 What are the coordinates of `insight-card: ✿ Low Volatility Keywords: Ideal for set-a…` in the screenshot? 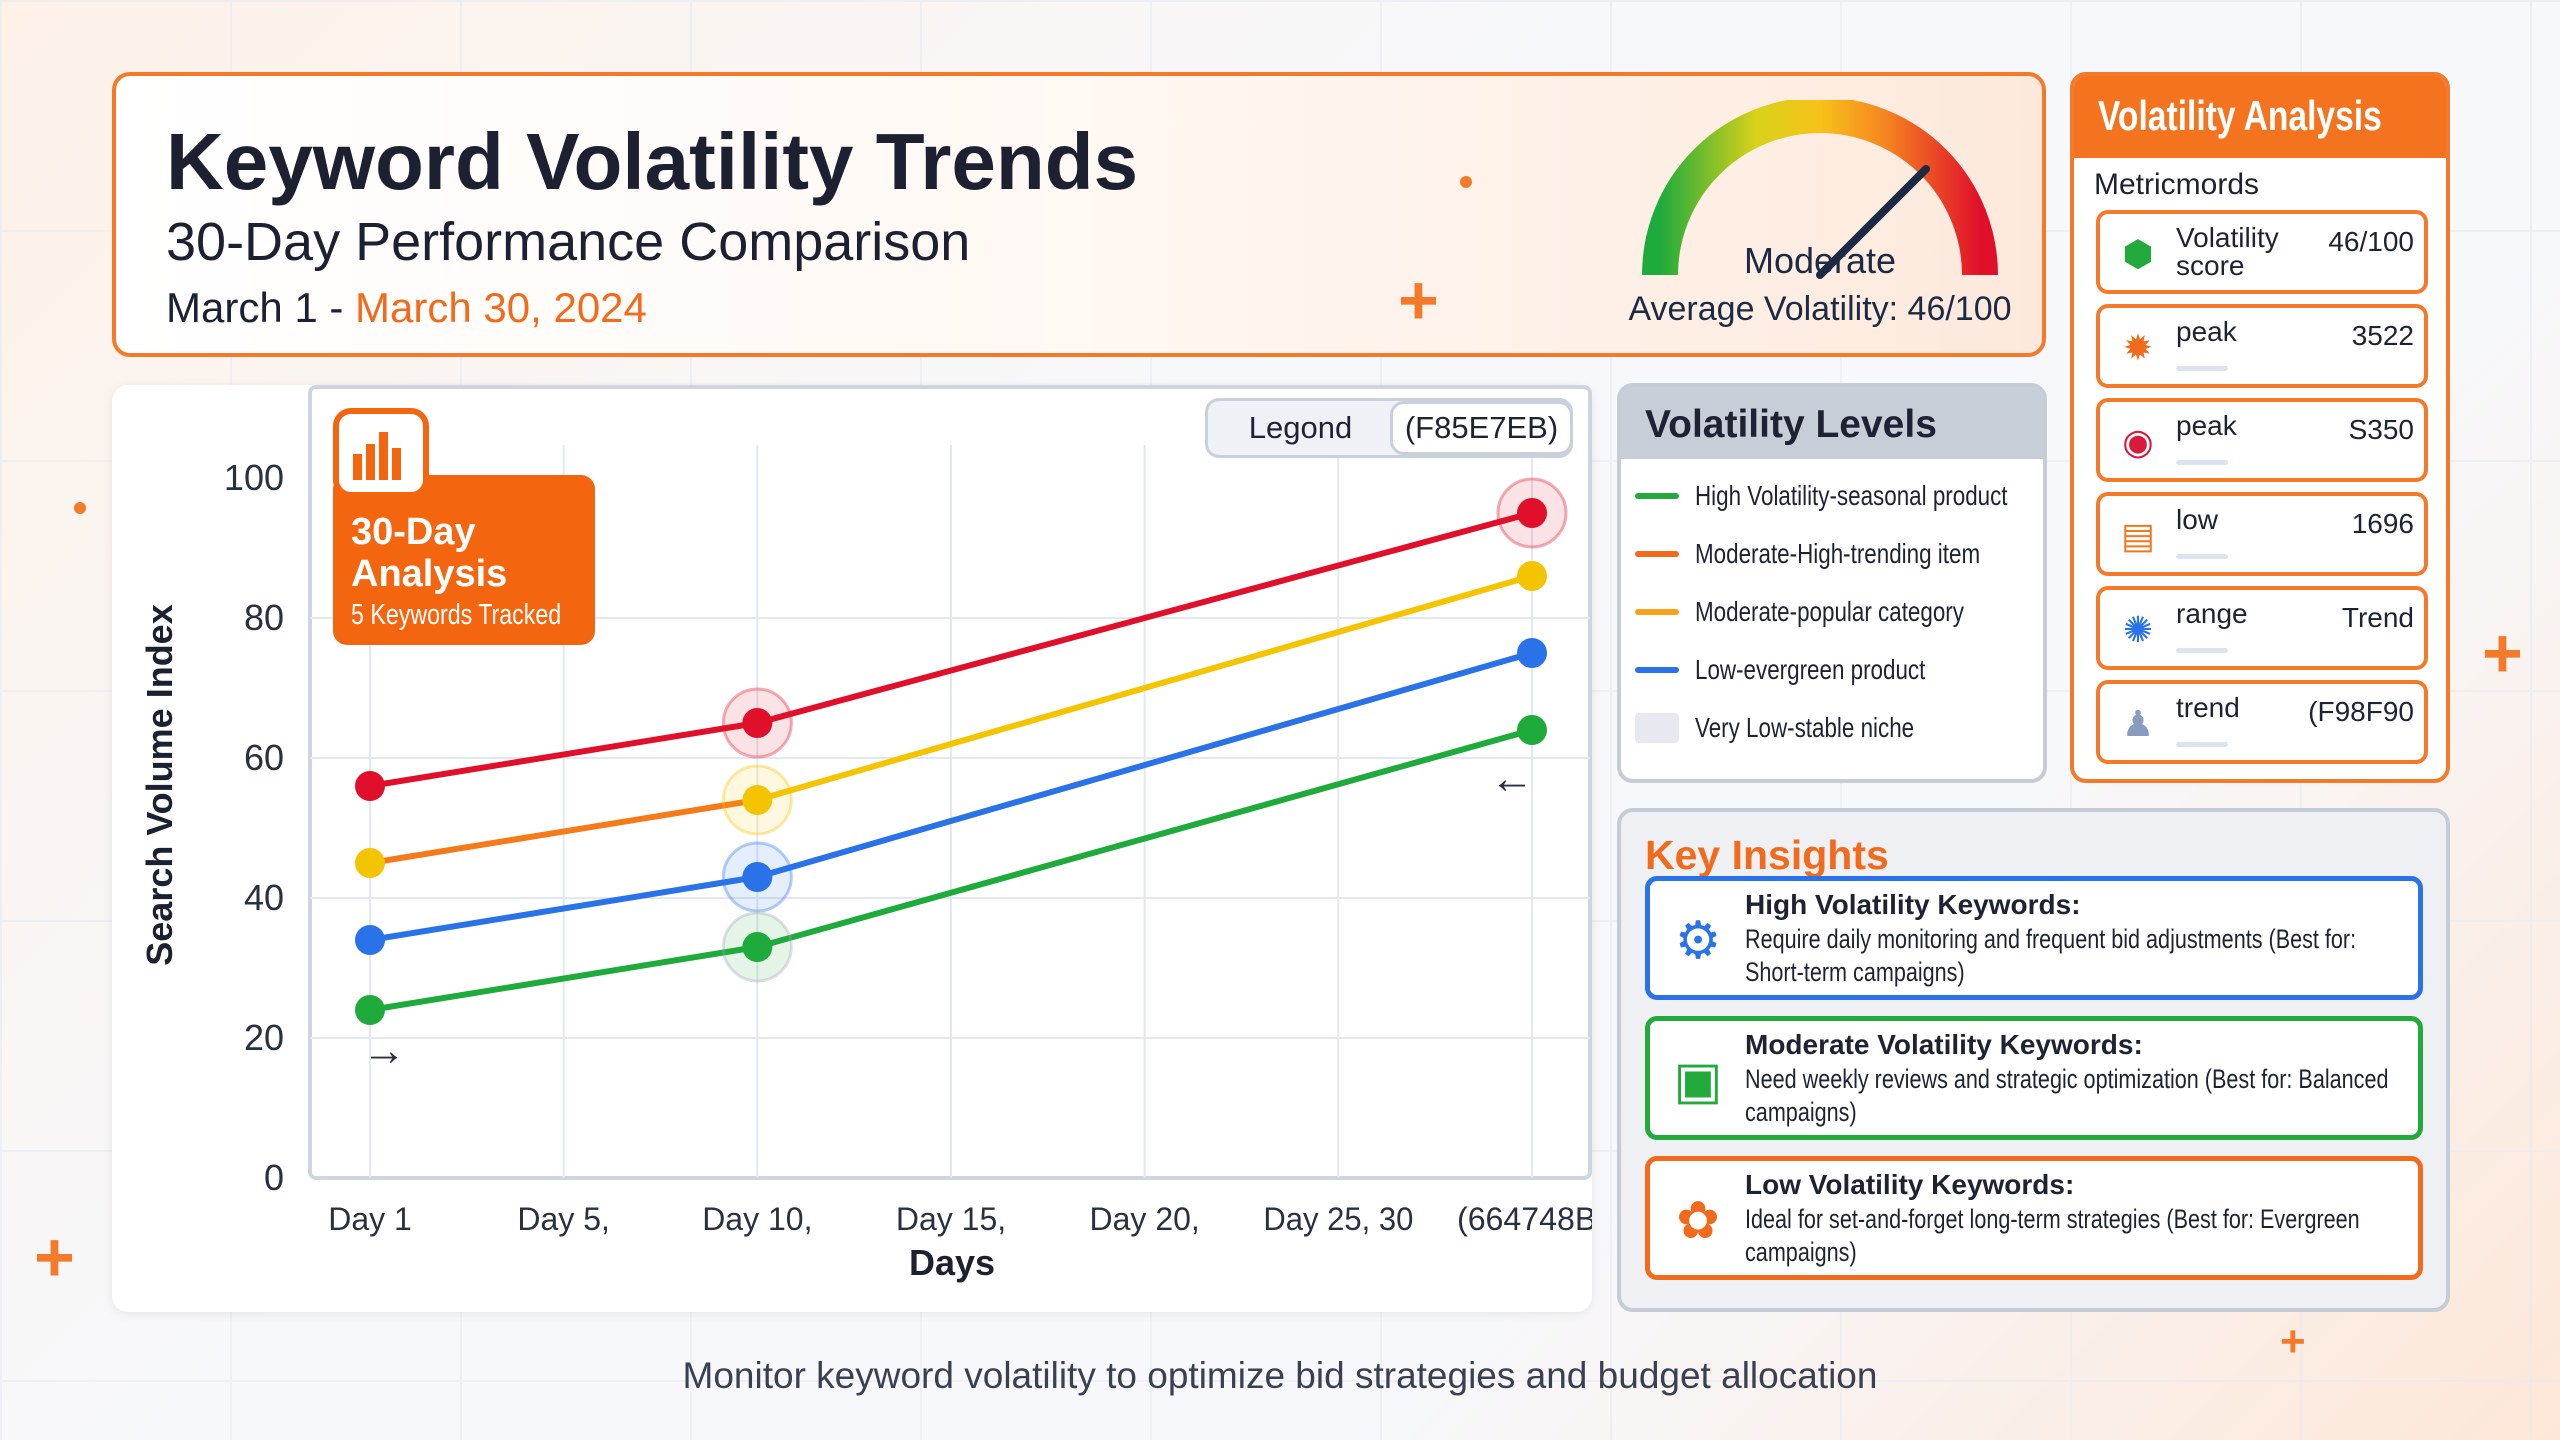 It's located at (2034, 1218).